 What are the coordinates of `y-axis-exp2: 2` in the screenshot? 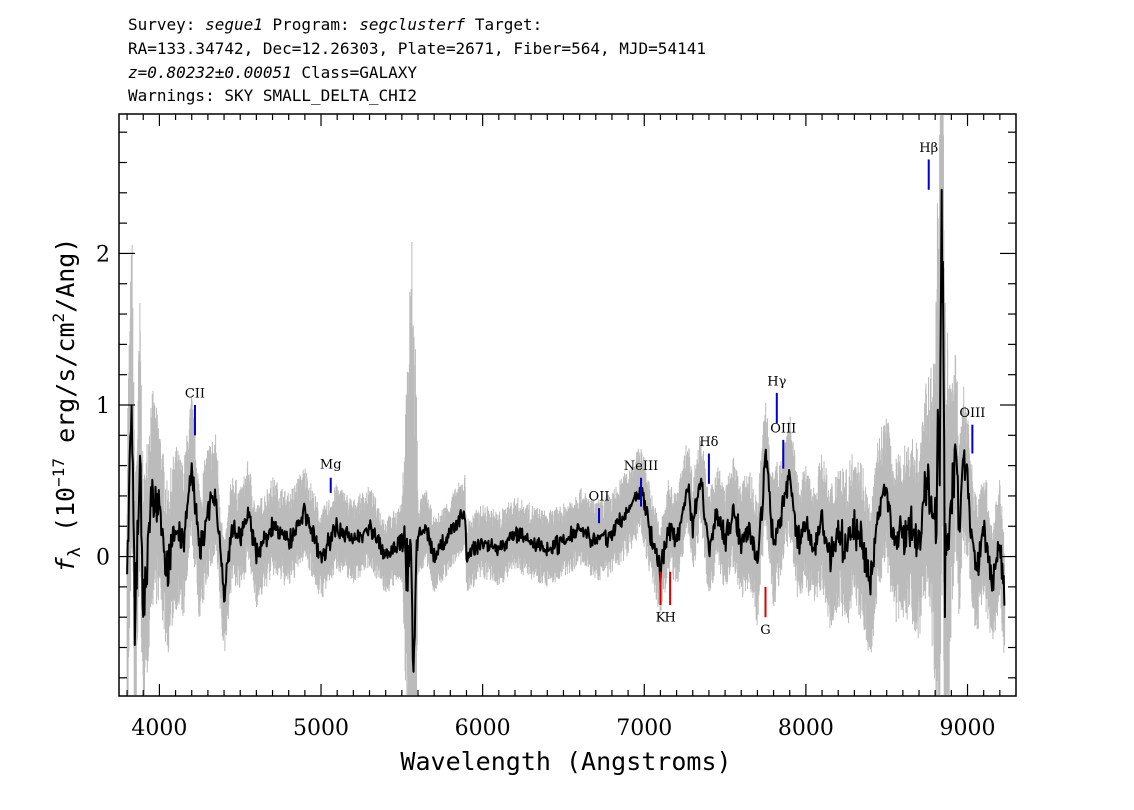 It's located at (58, 318).